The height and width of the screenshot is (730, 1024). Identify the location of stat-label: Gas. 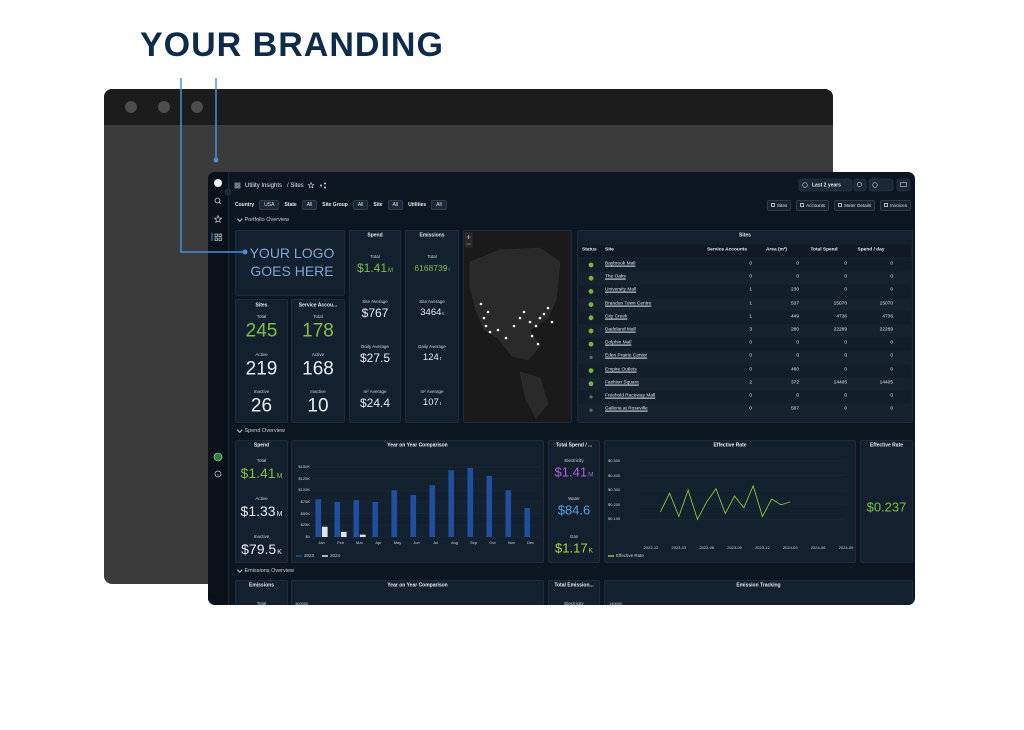
(574, 536).